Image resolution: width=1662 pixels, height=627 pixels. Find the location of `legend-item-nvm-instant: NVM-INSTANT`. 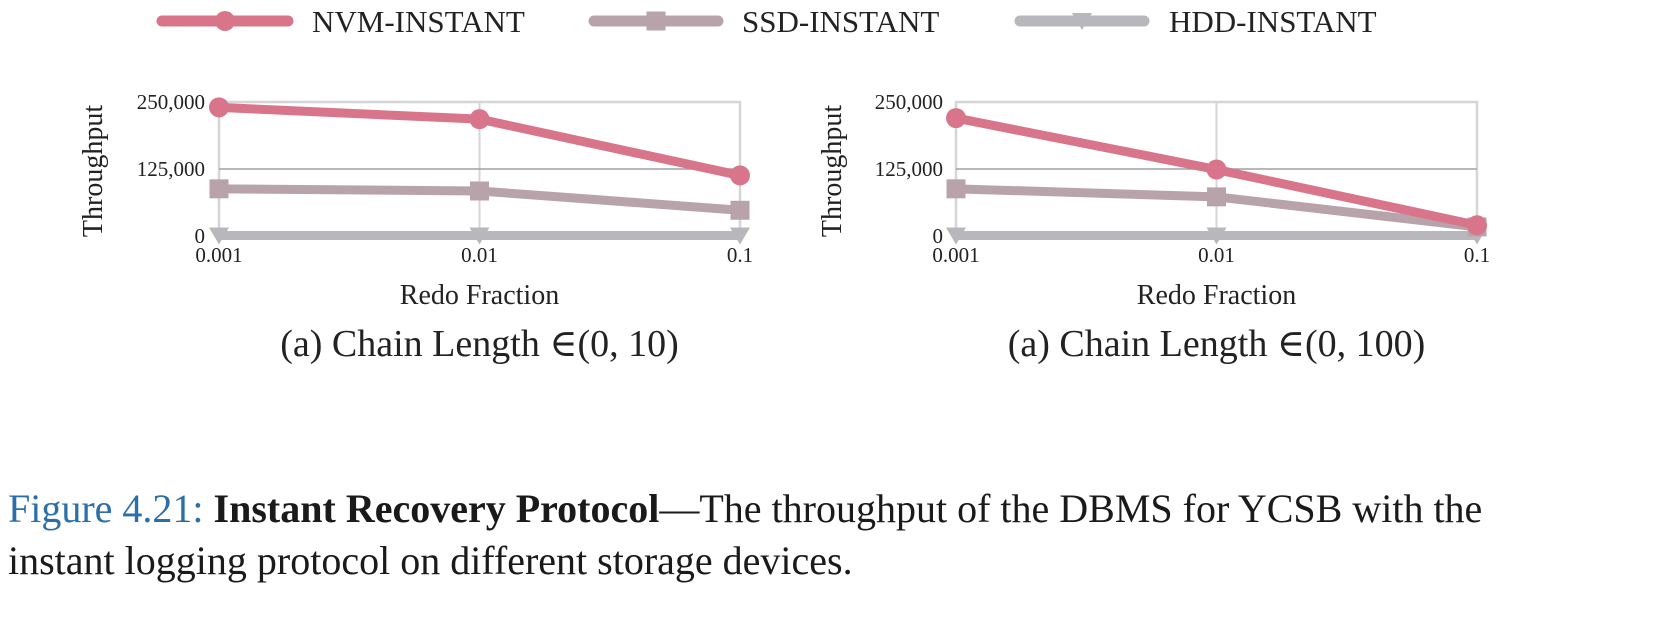

legend-item-nvm-instant: NVM-INSTANT is located at coordinates (340, 21).